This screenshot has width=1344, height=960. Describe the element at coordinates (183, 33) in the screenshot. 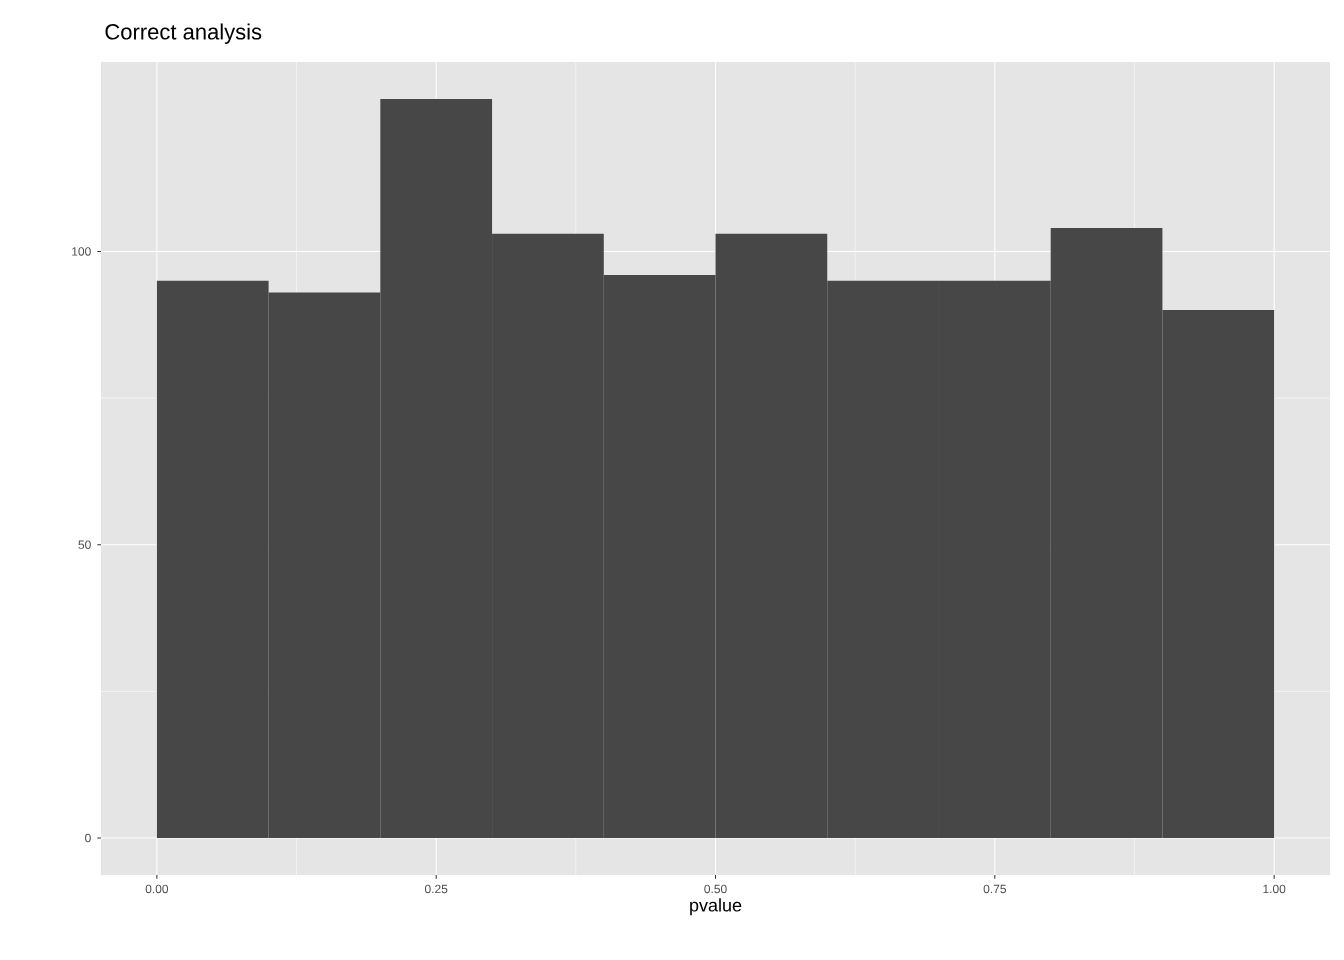

I see `chart-title: Correct analysis` at that location.